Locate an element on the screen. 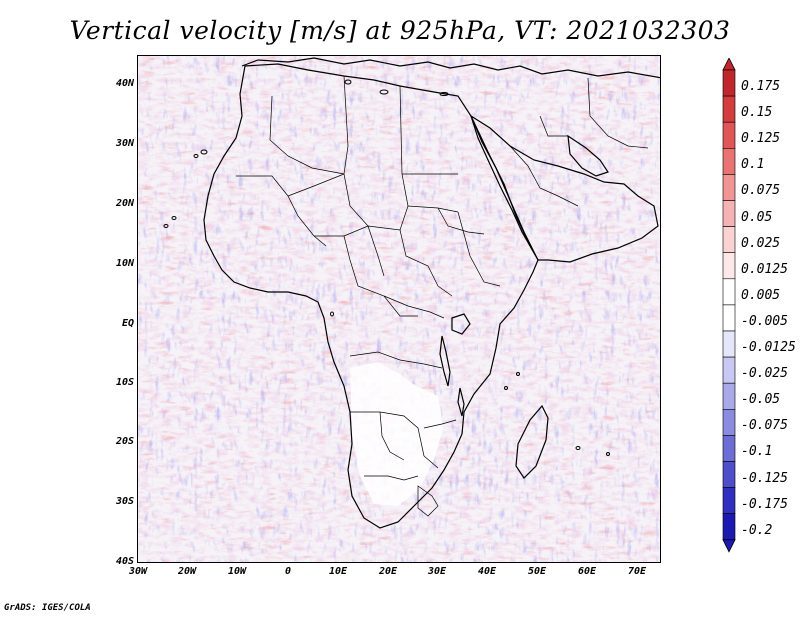  lat-label-10s: 10S is located at coordinates (124, 382).